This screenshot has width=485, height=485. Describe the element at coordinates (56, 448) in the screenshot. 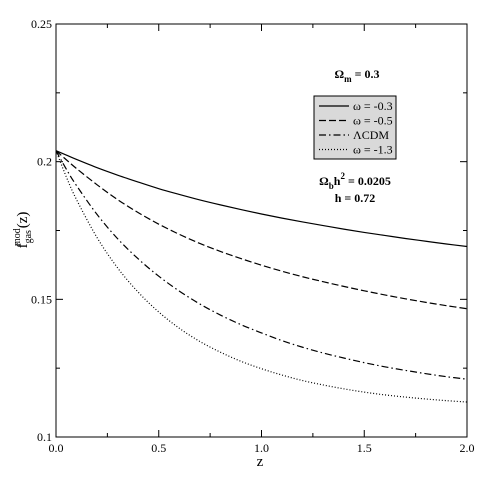

I see `x-tick-label: 0.0` at that location.